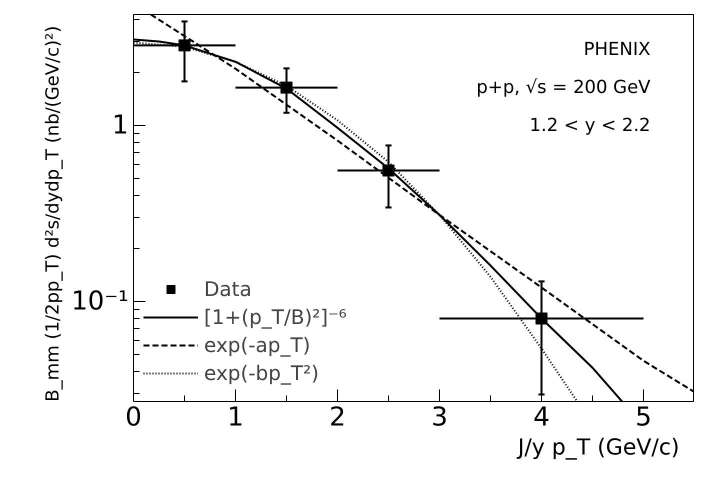  I want to click on x-tick-label: 3, so click(439, 417).